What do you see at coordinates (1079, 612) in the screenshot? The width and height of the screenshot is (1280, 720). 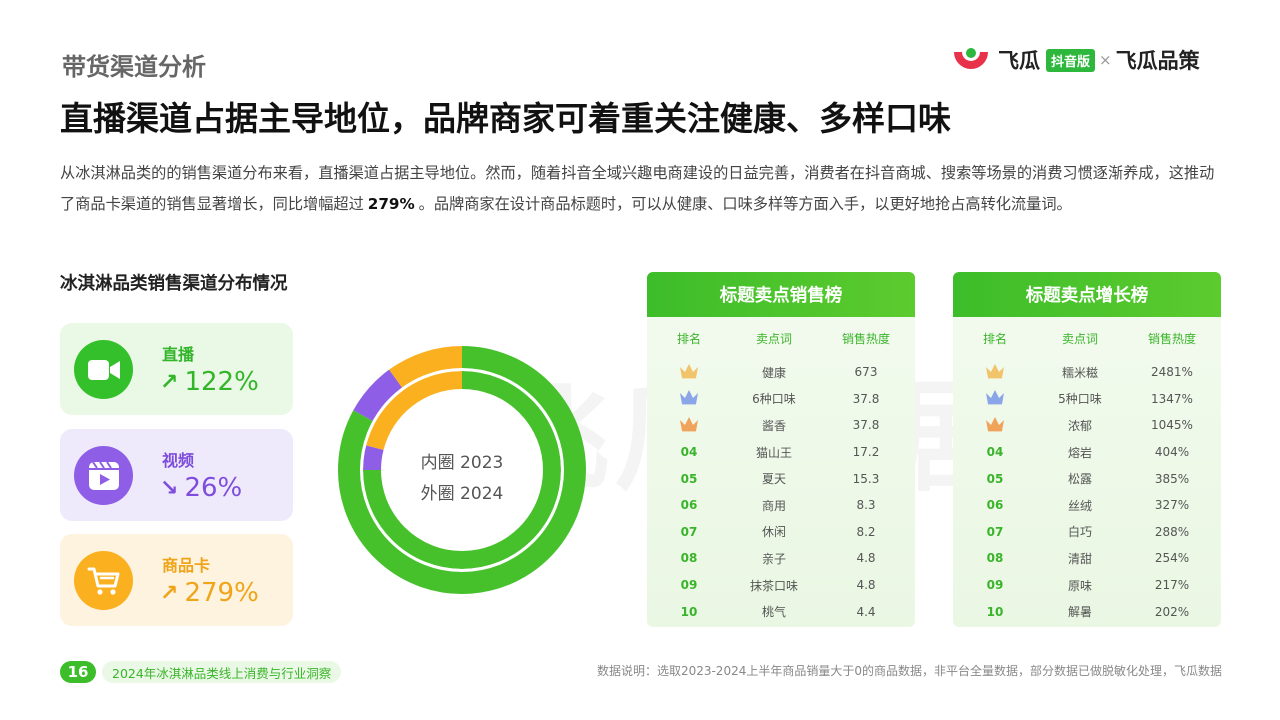 I see `rank-word: 解暑` at bounding box center [1079, 612].